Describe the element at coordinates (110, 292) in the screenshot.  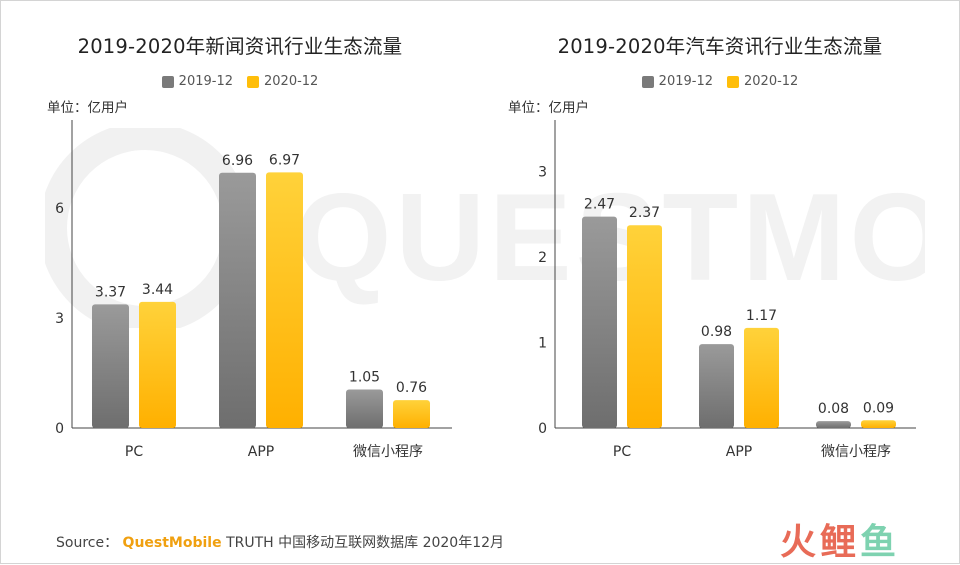
I see `data-label: 3.37` at that location.